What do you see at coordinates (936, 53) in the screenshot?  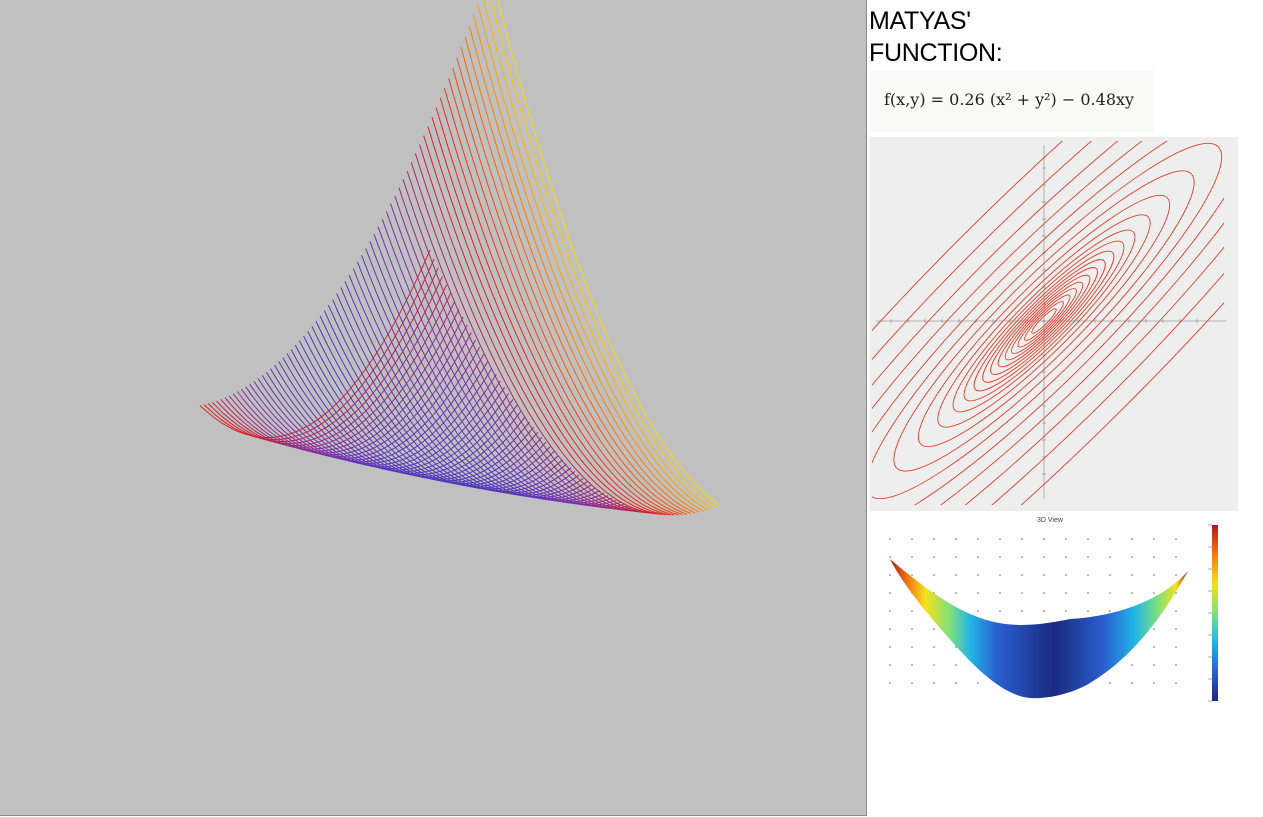 I see `title-line-2: FUNCTION:` at bounding box center [936, 53].